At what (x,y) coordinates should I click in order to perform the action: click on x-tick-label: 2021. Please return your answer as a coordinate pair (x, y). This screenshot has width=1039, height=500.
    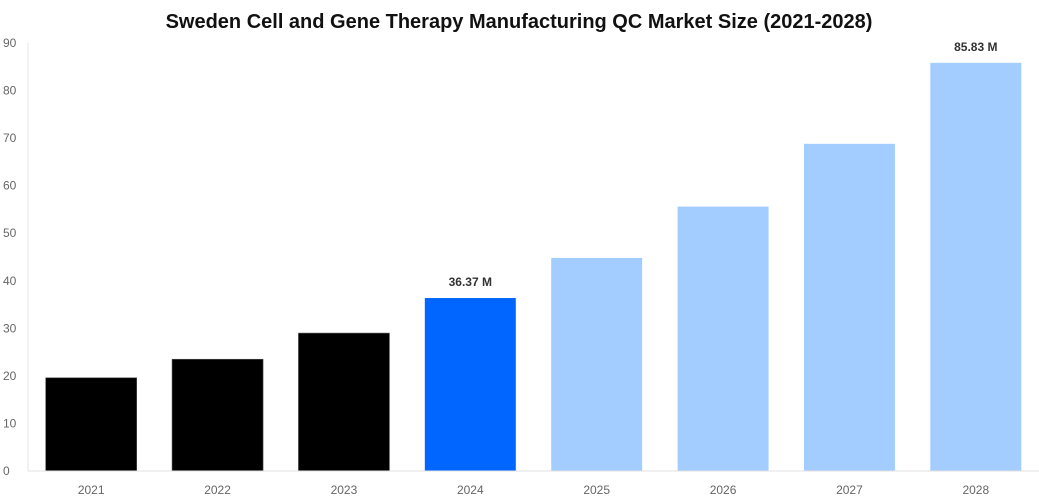
    Looking at the image, I should click on (91, 490).